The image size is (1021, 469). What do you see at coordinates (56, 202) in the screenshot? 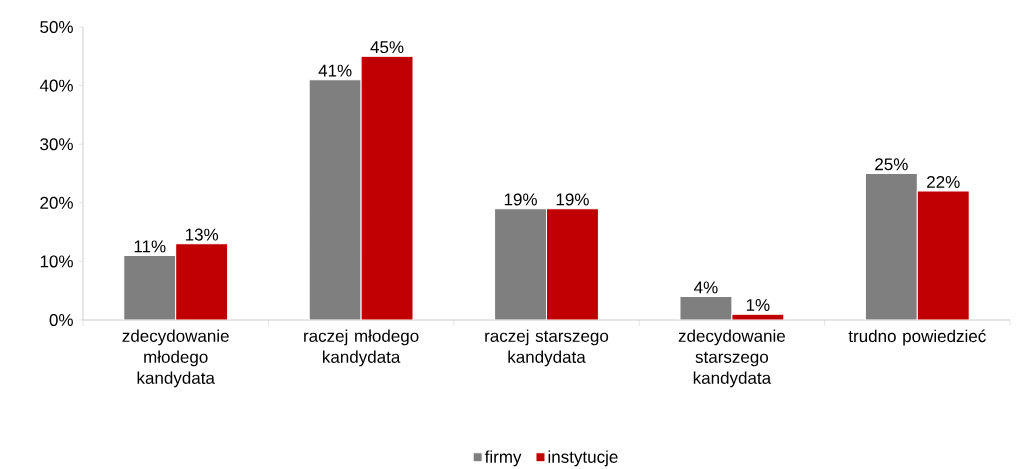
I see `y-tick-label: 20%` at bounding box center [56, 202].